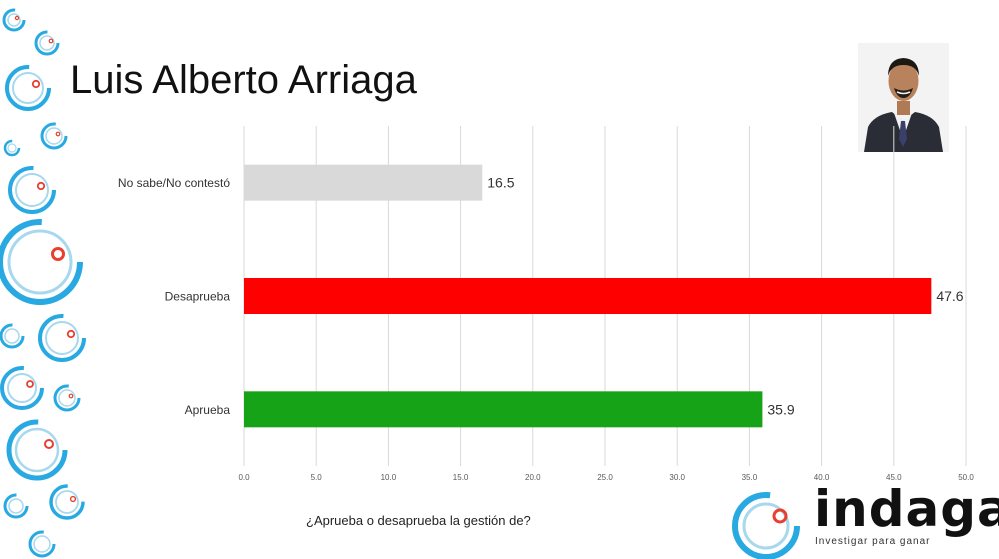 This screenshot has width=999, height=559. Describe the element at coordinates (949, 296) in the screenshot. I see `data-label: 47.6` at that location.